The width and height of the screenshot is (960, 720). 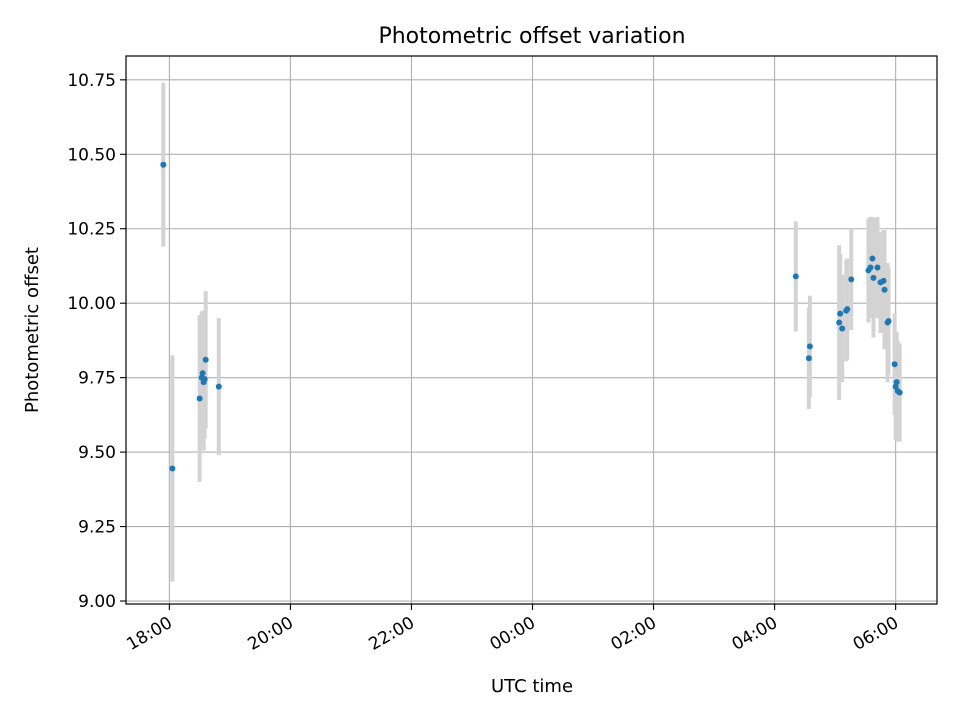 I want to click on y-tick-label: 10.75, so click(x=91, y=81).